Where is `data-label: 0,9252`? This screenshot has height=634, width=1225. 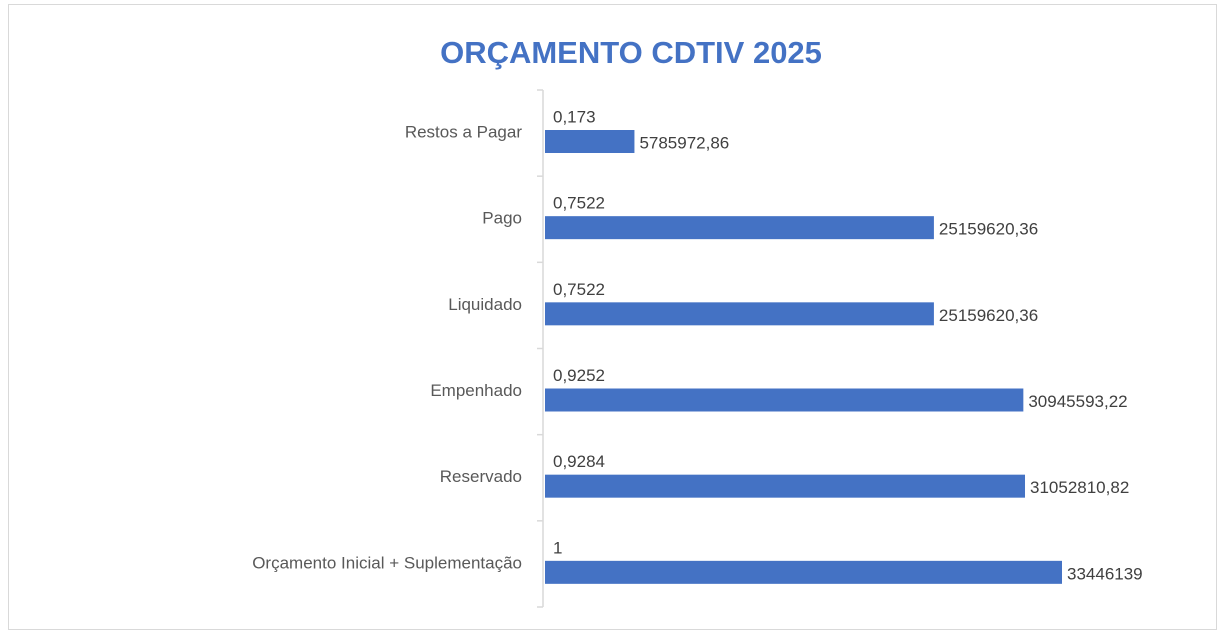
data-label: 0,9252 is located at coordinates (579, 375).